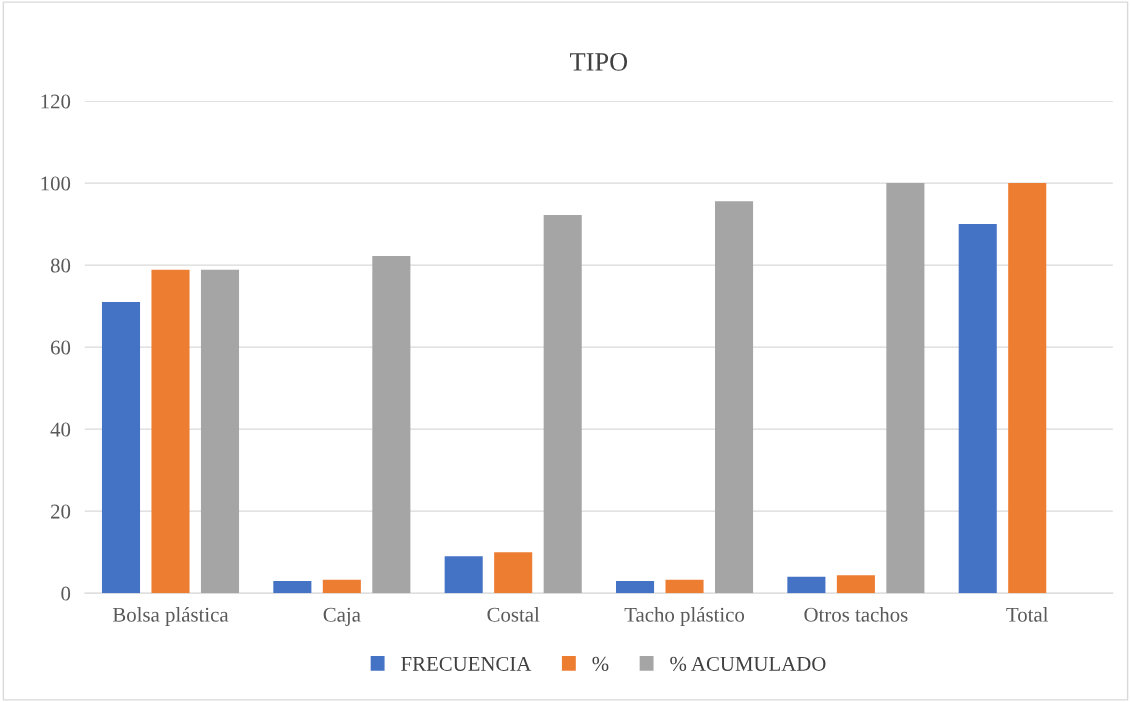 The image size is (1131, 702). What do you see at coordinates (856, 614) in the screenshot?
I see `x-tick-label: Otros tachos` at bounding box center [856, 614].